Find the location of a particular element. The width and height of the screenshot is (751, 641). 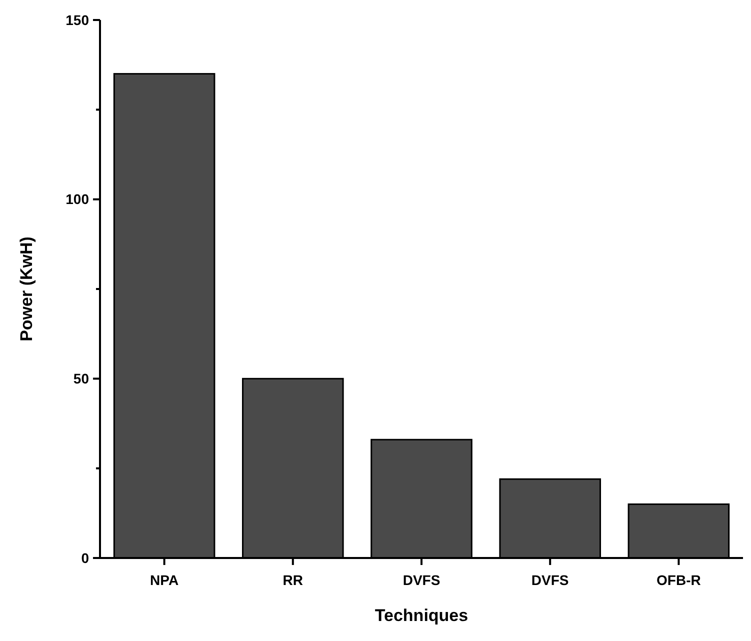

y-tick-label: 150 is located at coordinates (78, 20).